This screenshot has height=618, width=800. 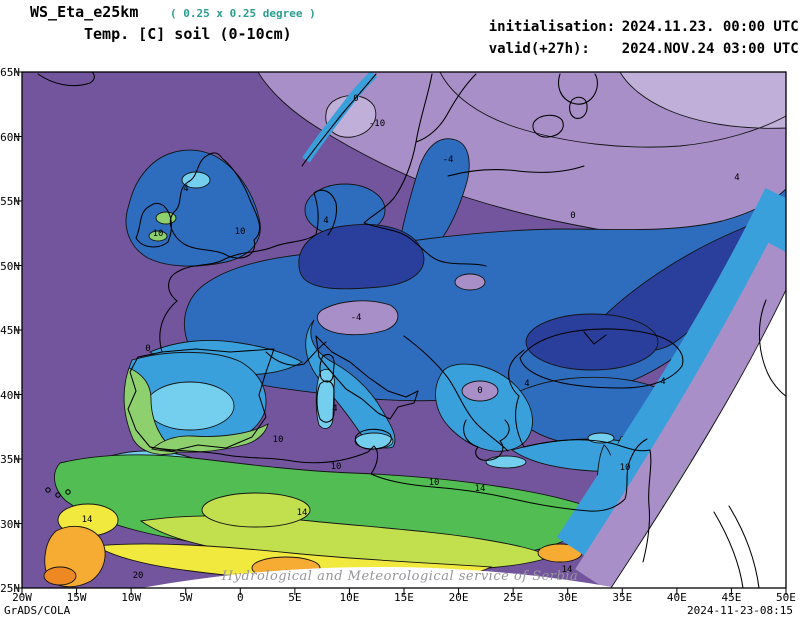 I want to click on grid-resolution: ( 0.25 x 0.25 degree ), so click(x=243, y=13).